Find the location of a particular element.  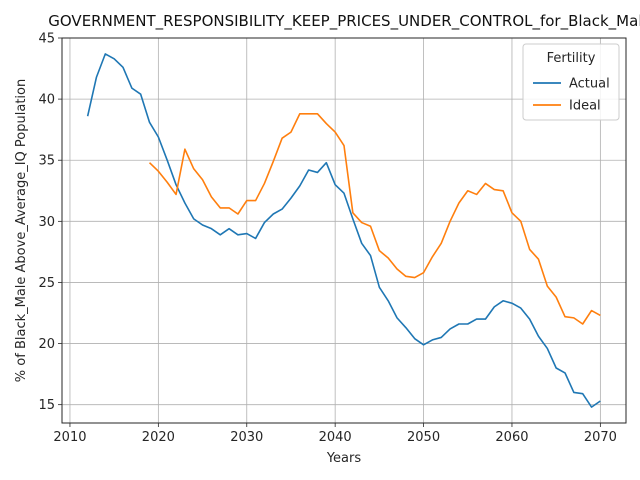

y-tick-label: 35 is located at coordinates (46, 161).